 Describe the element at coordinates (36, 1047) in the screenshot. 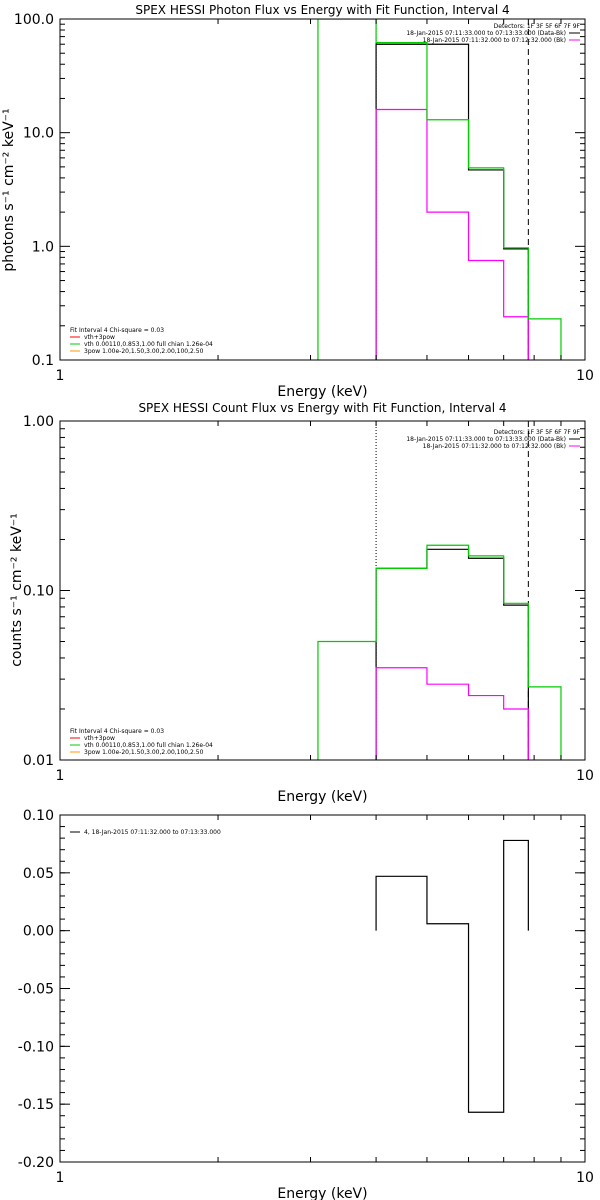

I see `y-tick-label: -0.10` at that location.